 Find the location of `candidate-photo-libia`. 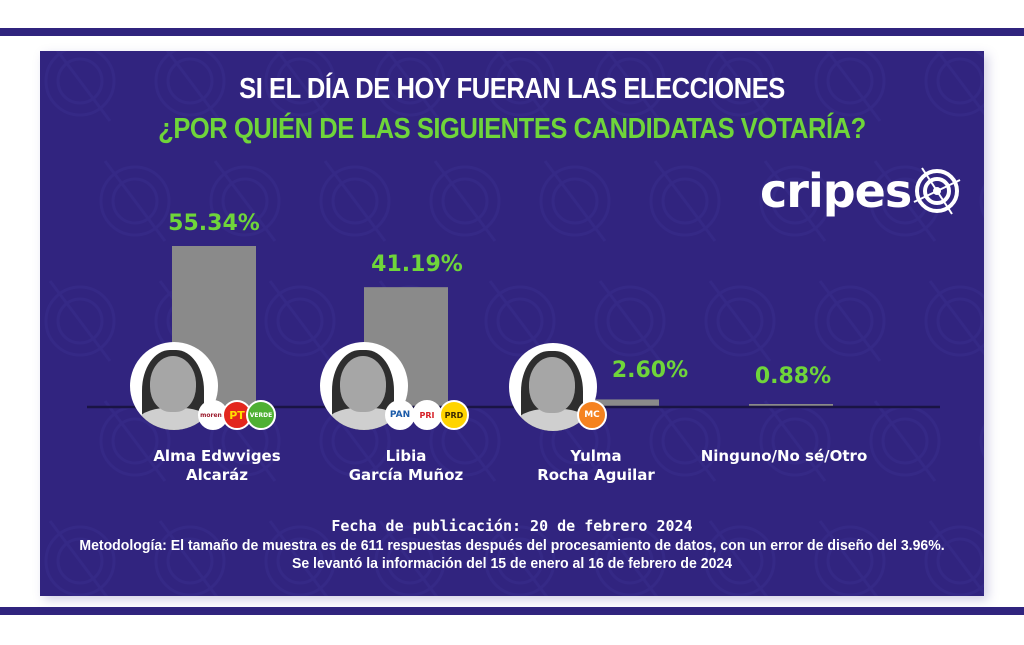

candidate-photo-libia is located at coordinates (364, 386).